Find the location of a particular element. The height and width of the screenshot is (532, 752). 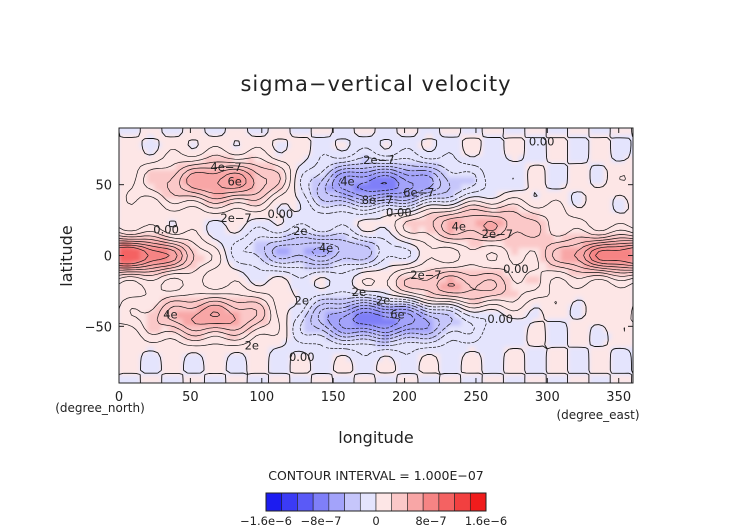

contour-label: 2e is located at coordinates (359, 292).